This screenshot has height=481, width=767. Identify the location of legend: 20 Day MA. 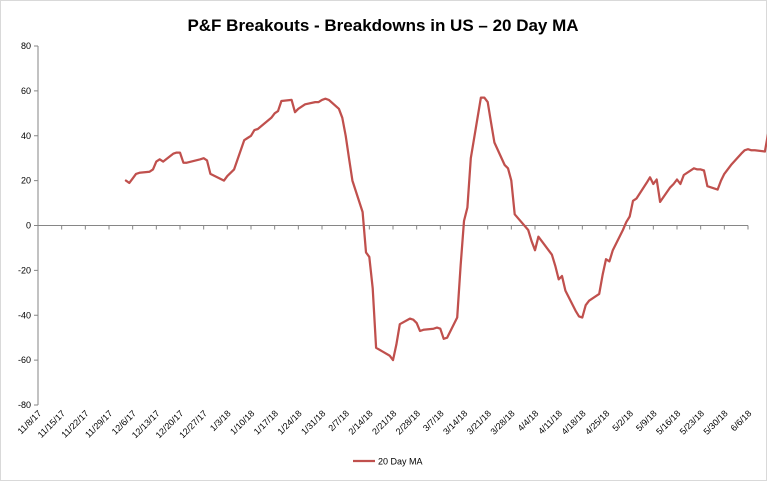
(388, 462).